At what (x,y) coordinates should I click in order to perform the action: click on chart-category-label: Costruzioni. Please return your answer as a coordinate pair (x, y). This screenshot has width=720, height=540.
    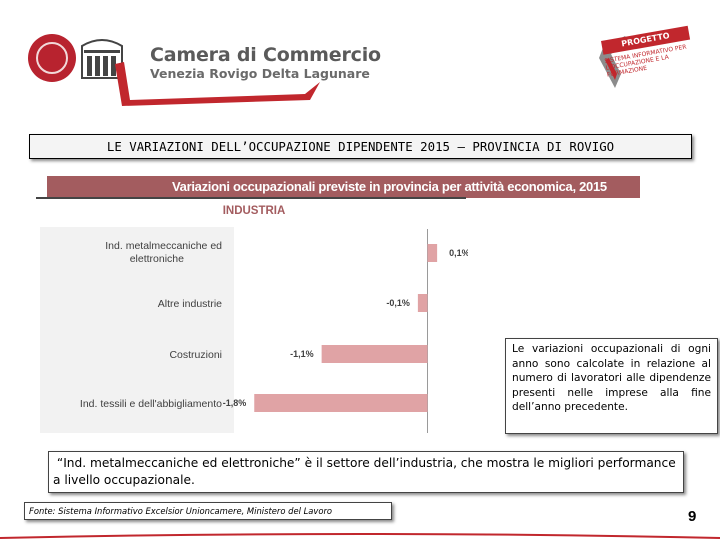
    Looking at the image, I should click on (195, 355).